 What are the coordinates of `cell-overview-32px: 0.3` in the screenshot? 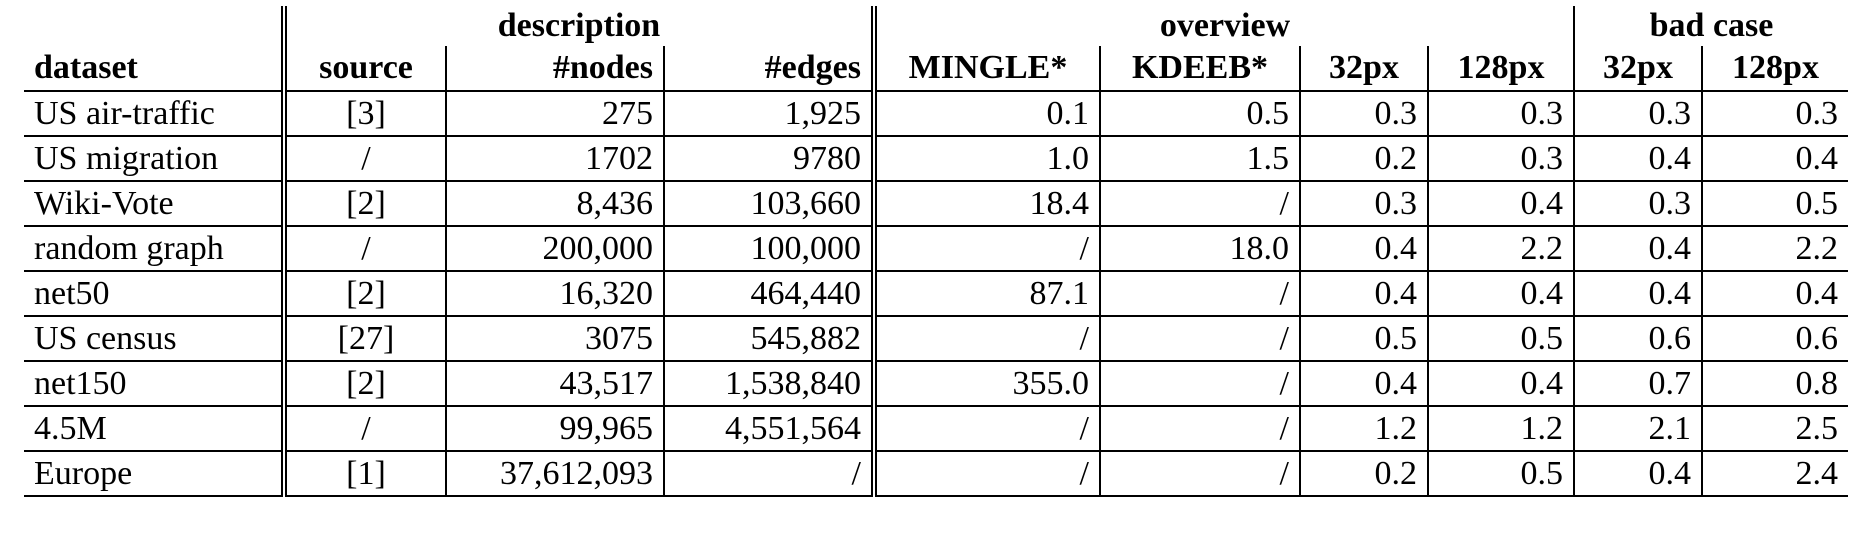 It's located at (1364, 204).